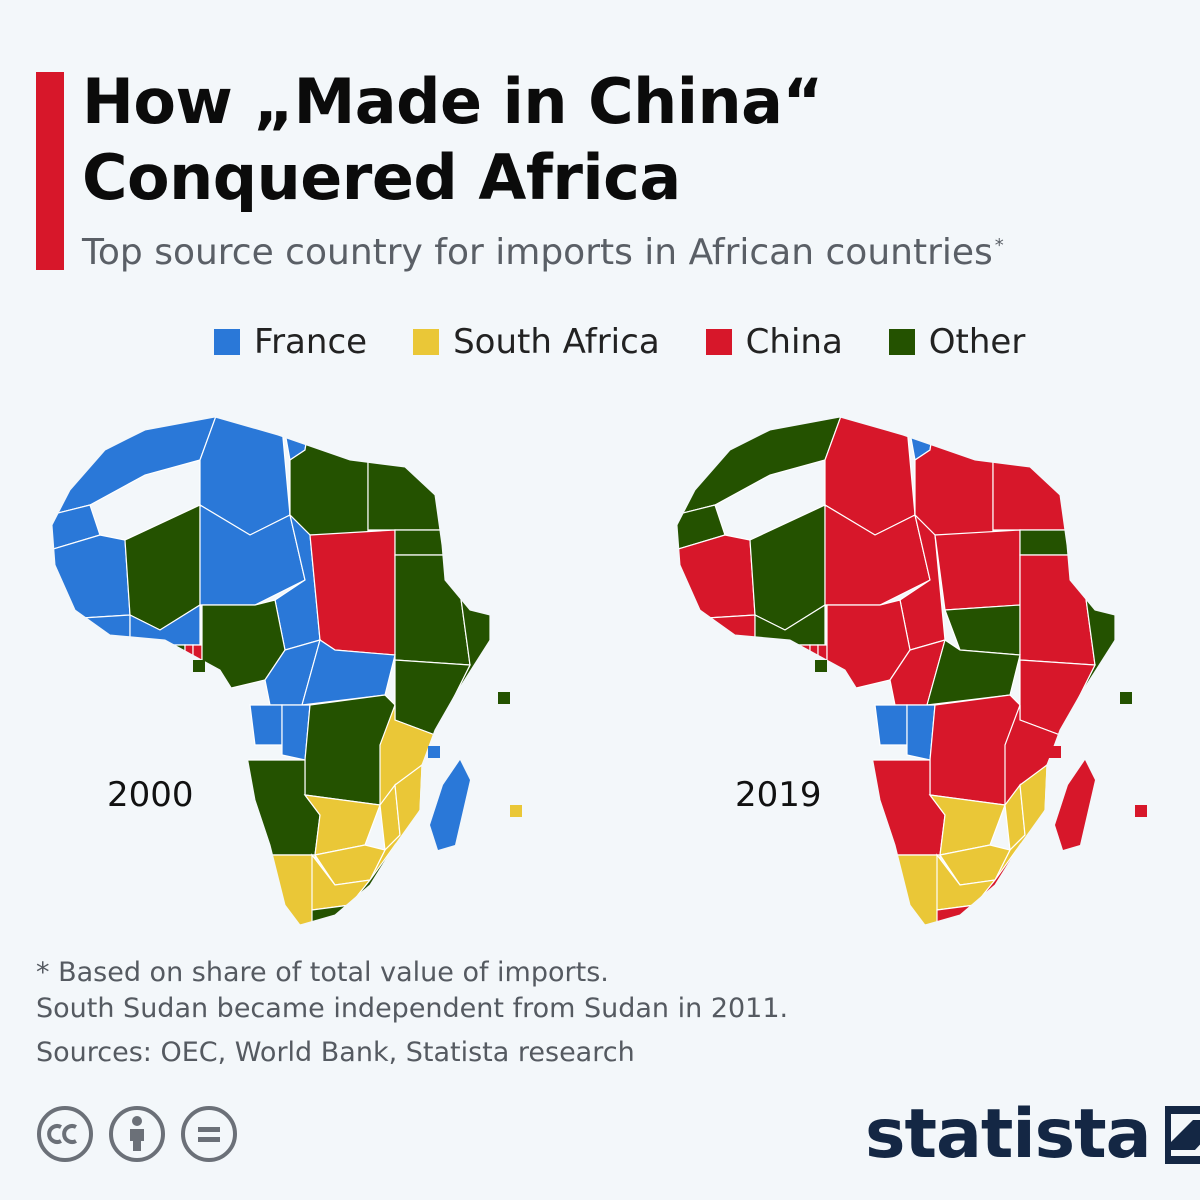 The height and width of the screenshot is (1200, 1200). What do you see at coordinates (209, 1134) in the screenshot?
I see `no-derivatives-icon` at bounding box center [209, 1134].